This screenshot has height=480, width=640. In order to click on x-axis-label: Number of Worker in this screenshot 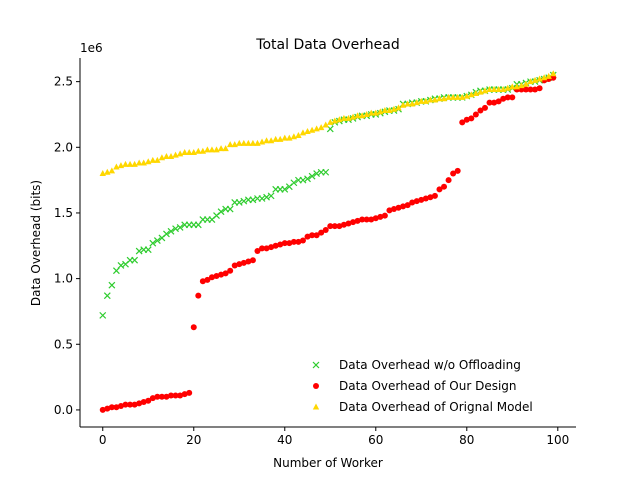, I will do `click(328, 463)`.